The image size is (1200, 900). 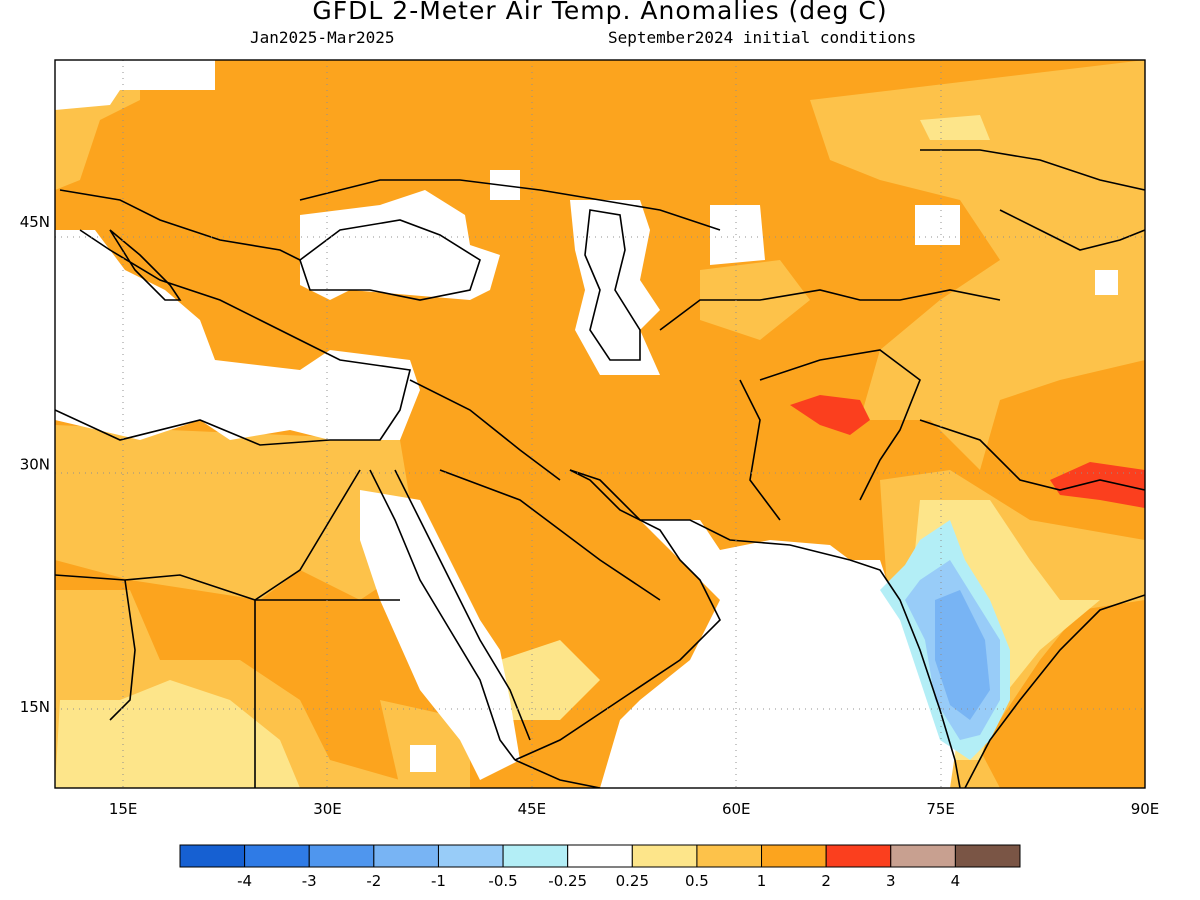 I want to click on colorbar-label: 0.25, so click(x=632, y=881).